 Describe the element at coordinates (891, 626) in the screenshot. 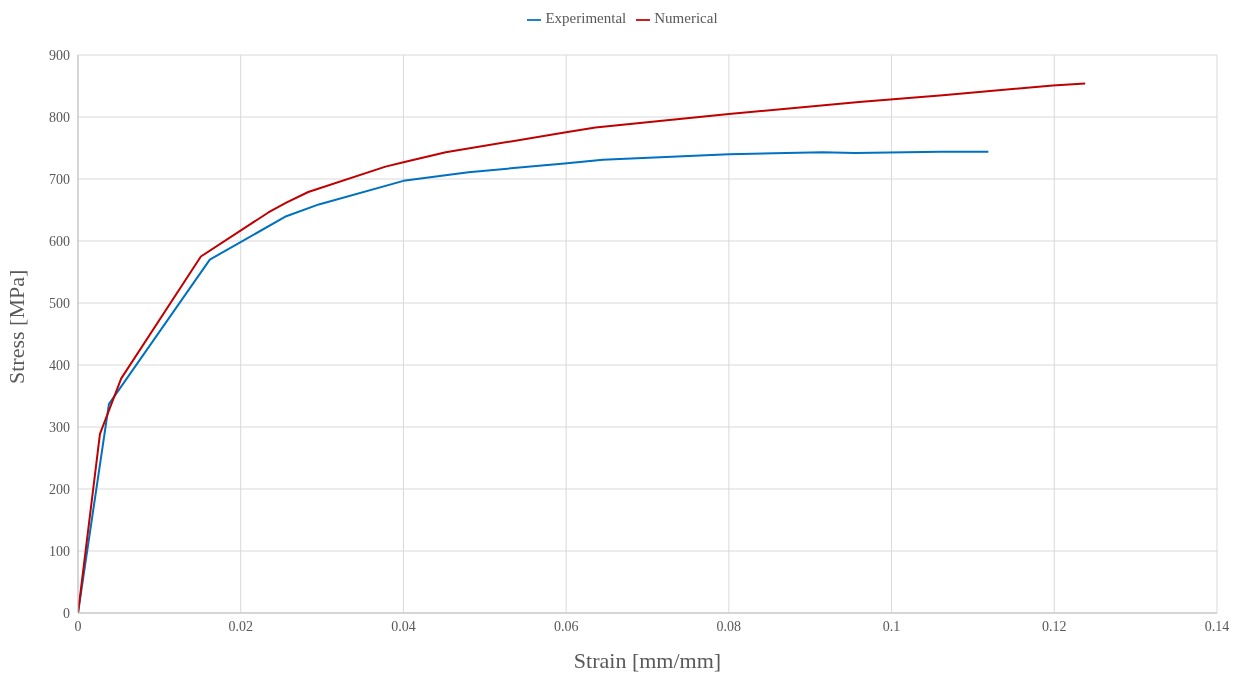

I see `x-tick-label: 0.1` at that location.